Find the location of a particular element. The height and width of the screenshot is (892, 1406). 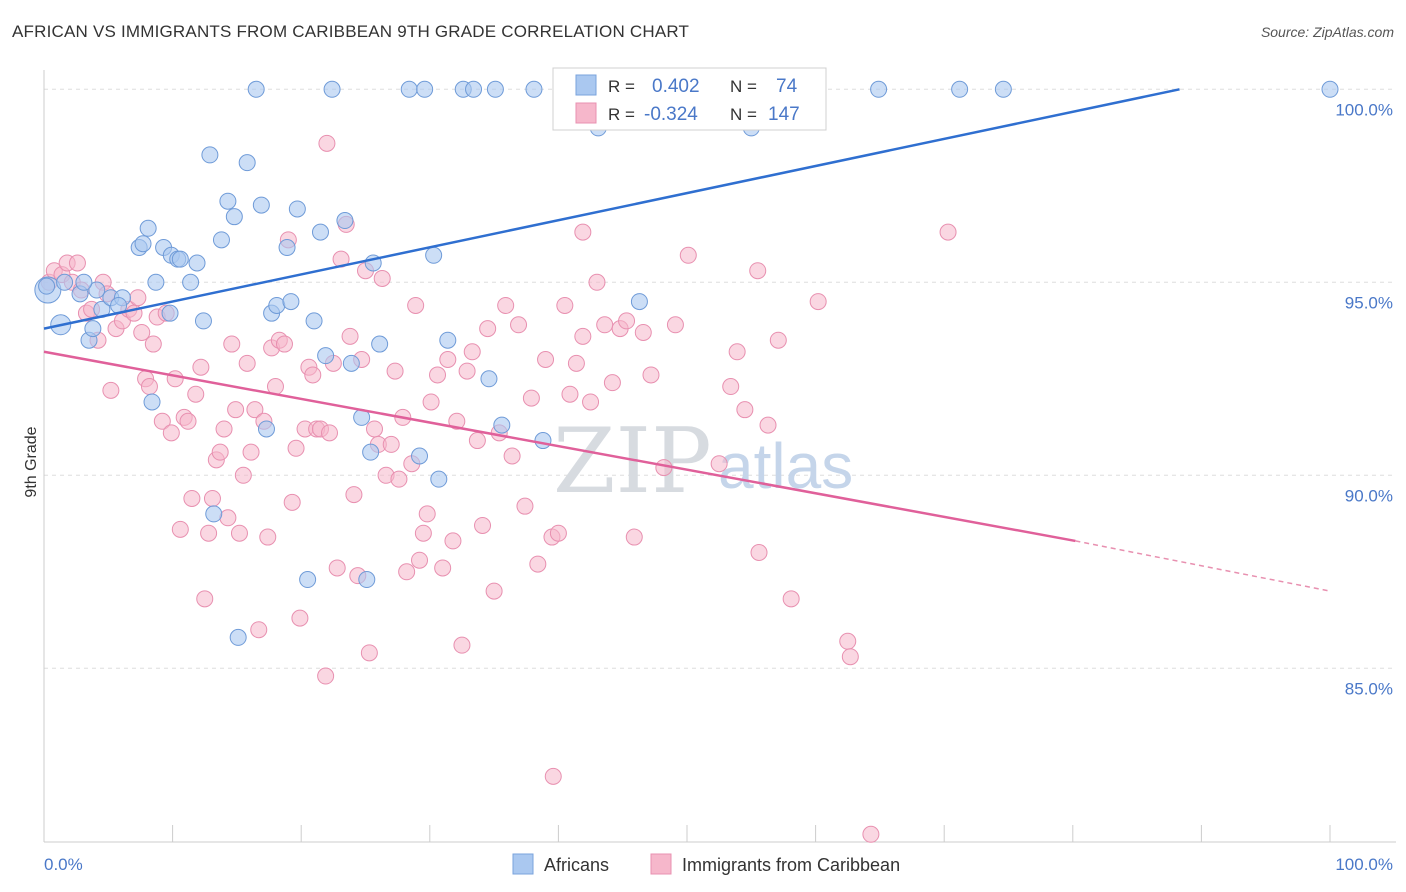

stats-legend: R = 0.402 N = 74 R = -0.324 N = 147 is located at coordinates (689, 99).